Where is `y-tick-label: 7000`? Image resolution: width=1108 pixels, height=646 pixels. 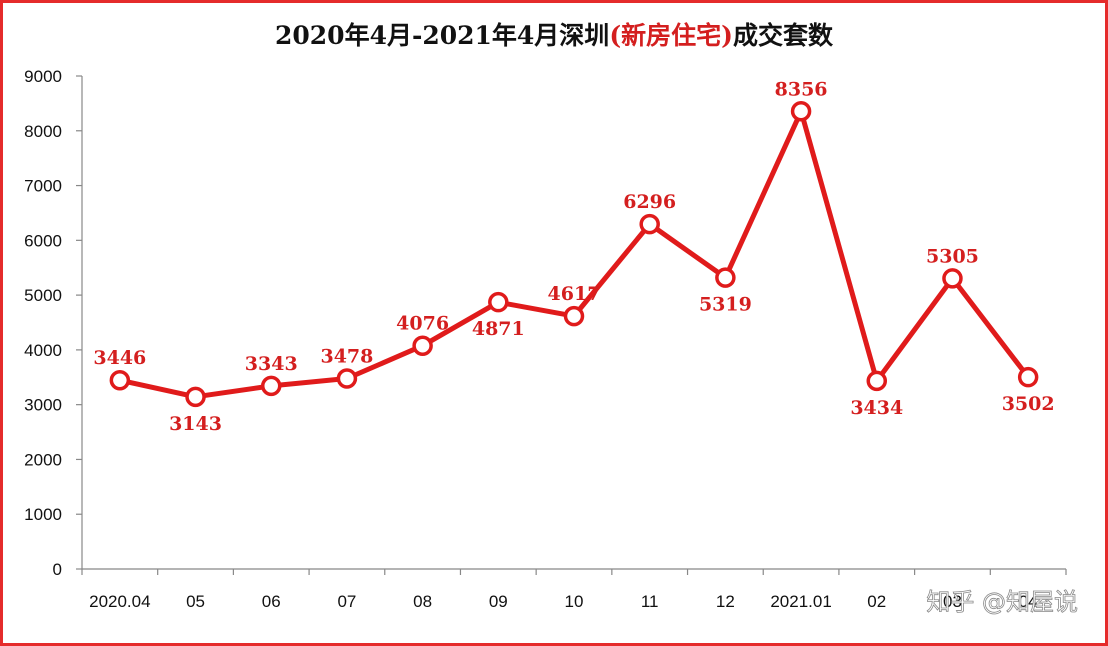
y-tick-label: 7000 is located at coordinates (43, 186).